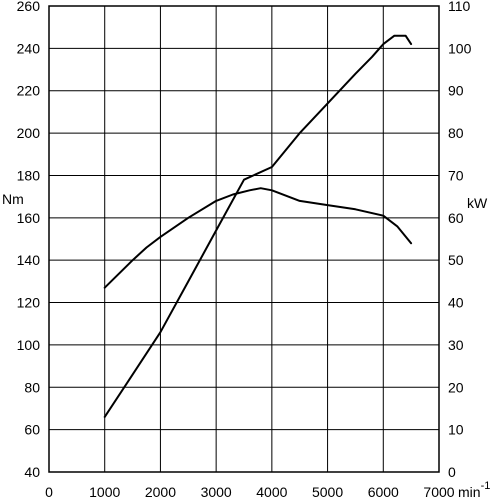  I want to click on y-right-tick-label: 20, so click(456, 387).